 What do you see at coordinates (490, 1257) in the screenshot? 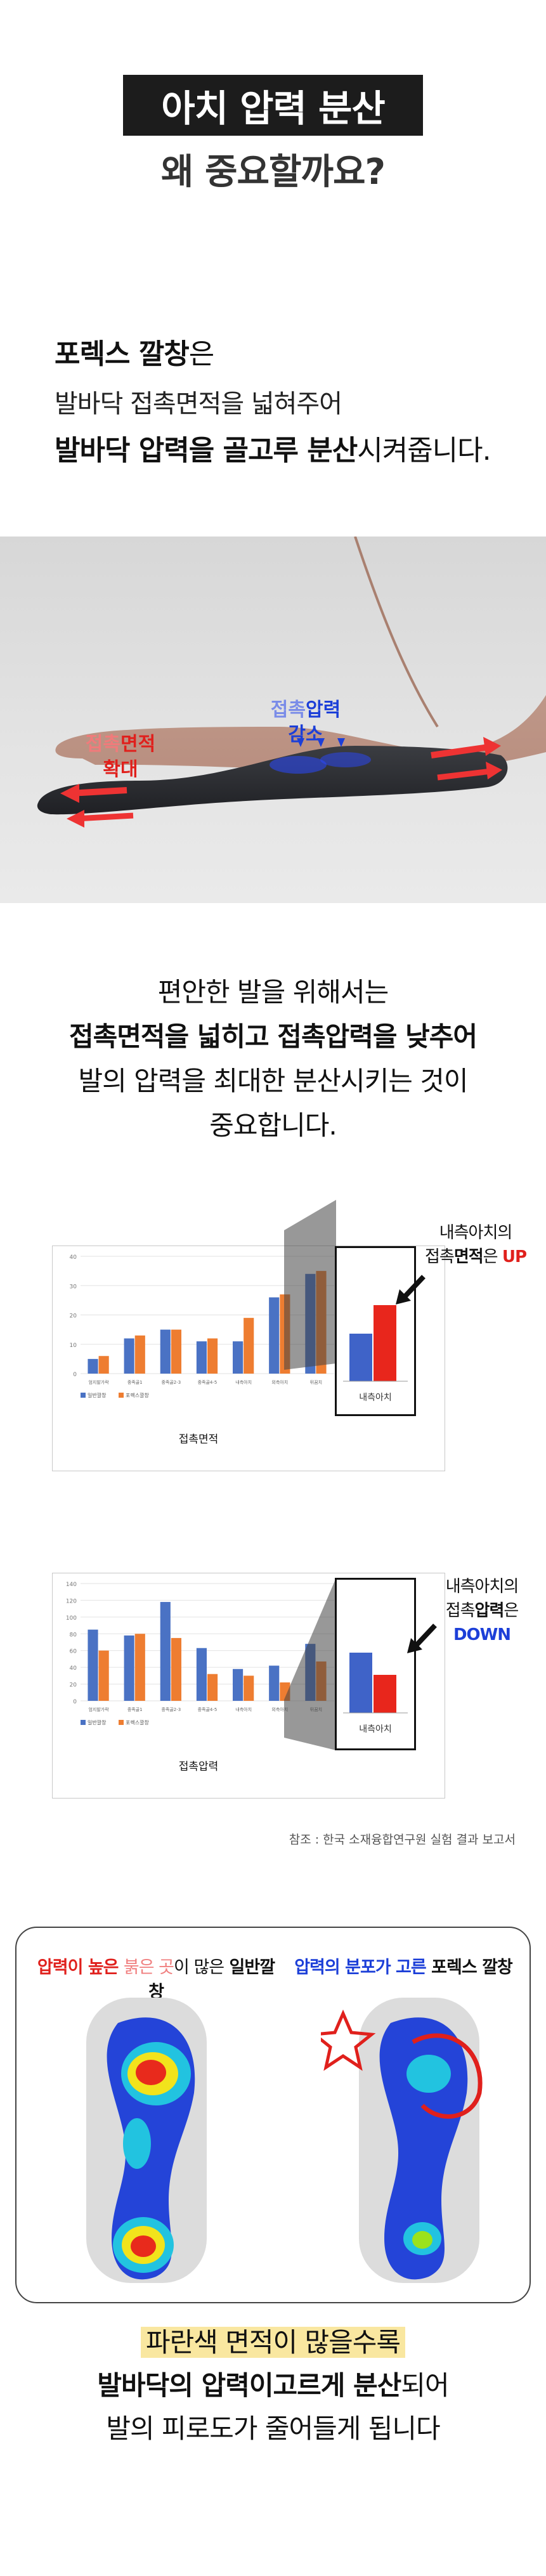
I see `callout-area-post: 은` at bounding box center [490, 1257].